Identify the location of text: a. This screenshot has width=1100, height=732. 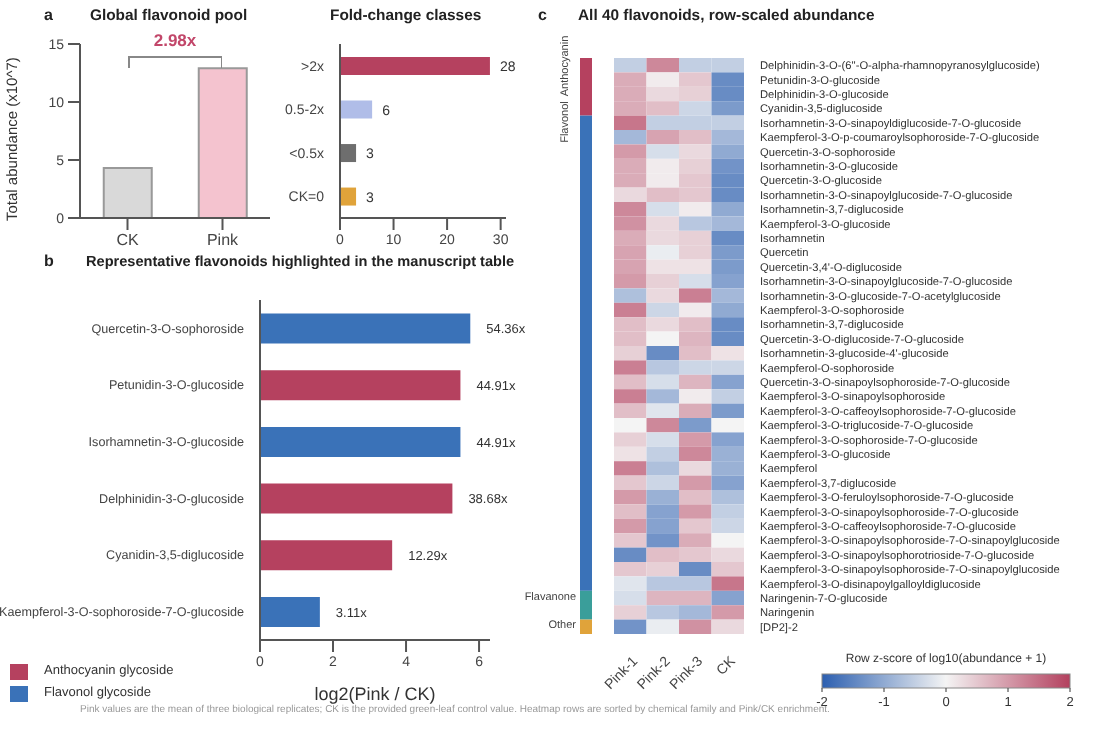
(48, 15).